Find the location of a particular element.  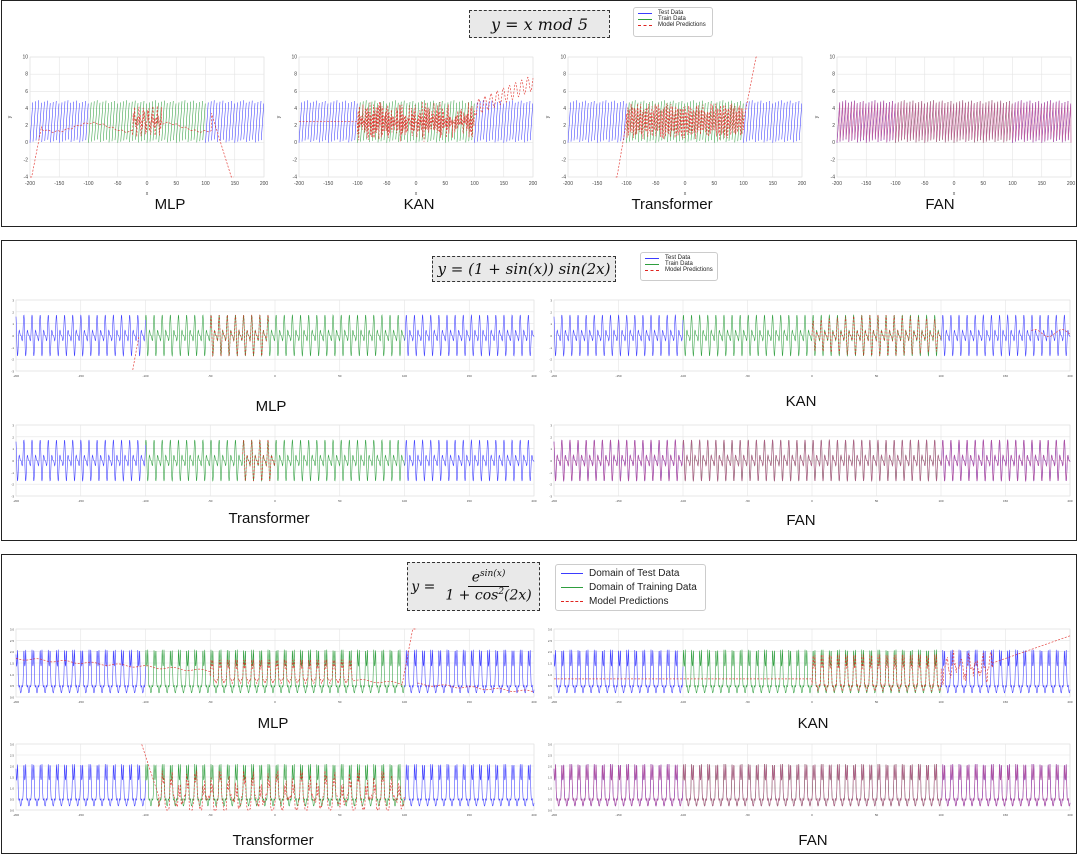

y-tick-label: 4 is located at coordinates (295, 109).